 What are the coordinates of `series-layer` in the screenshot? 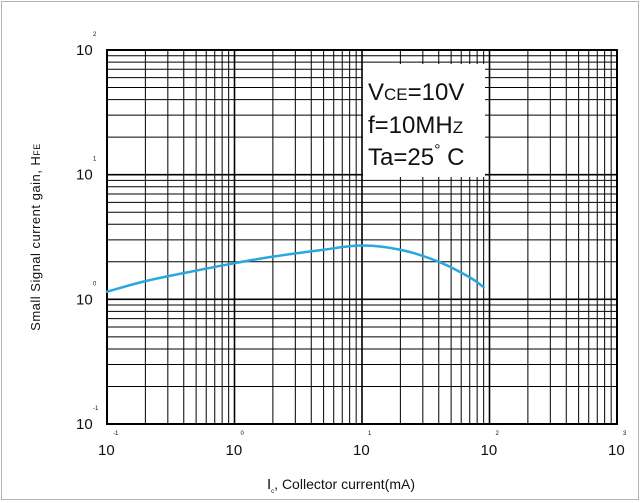 It's located at (295, 269).